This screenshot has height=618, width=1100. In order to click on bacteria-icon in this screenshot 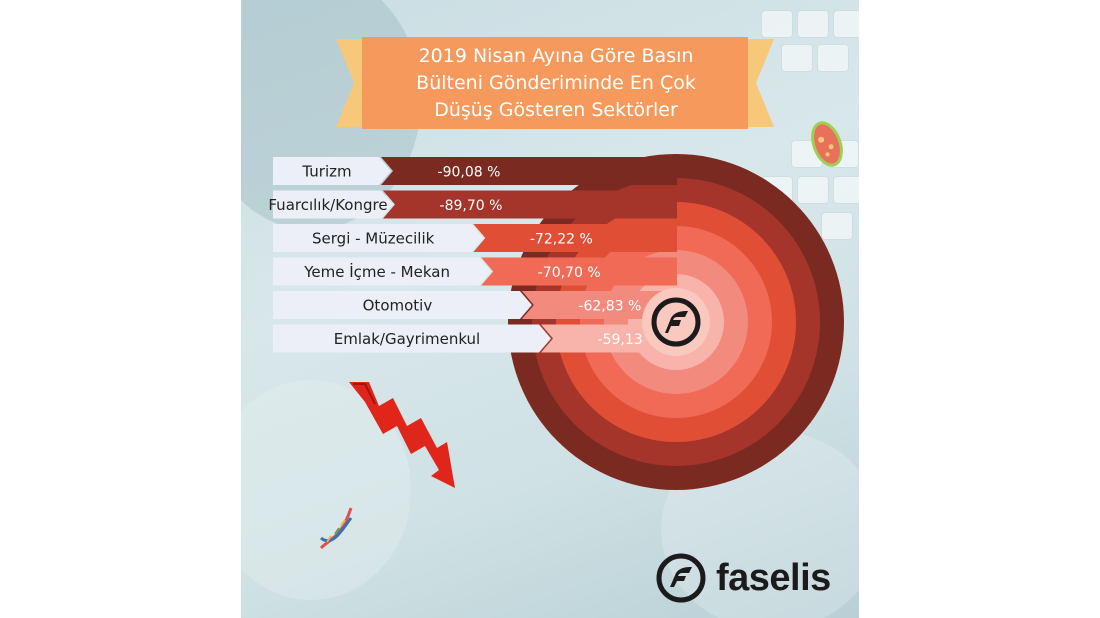, I will do `click(827, 144)`.